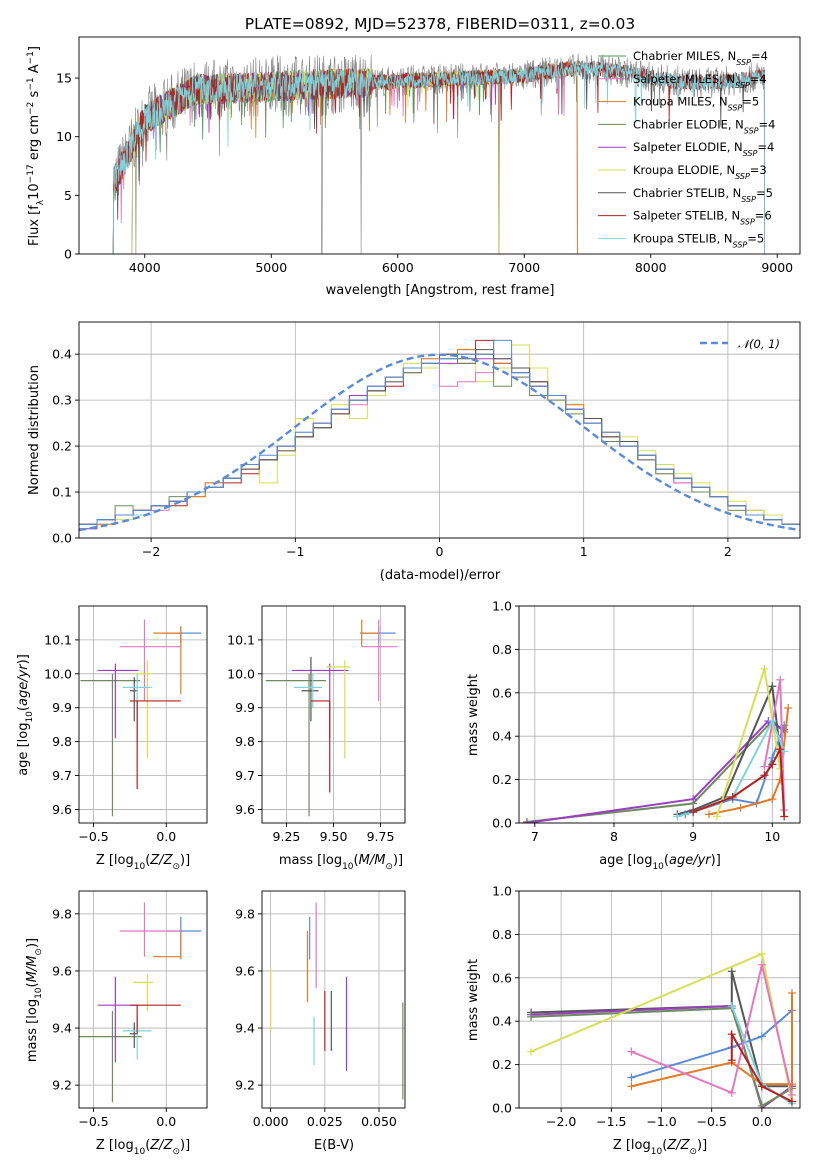 Image resolution: width=819 pixels, height=1170 pixels. What do you see at coordinates (700, 58) in the screenshot?
I see `legend-label: Chabrier MILES, NSSP=4` at bounding box center [700, 58].